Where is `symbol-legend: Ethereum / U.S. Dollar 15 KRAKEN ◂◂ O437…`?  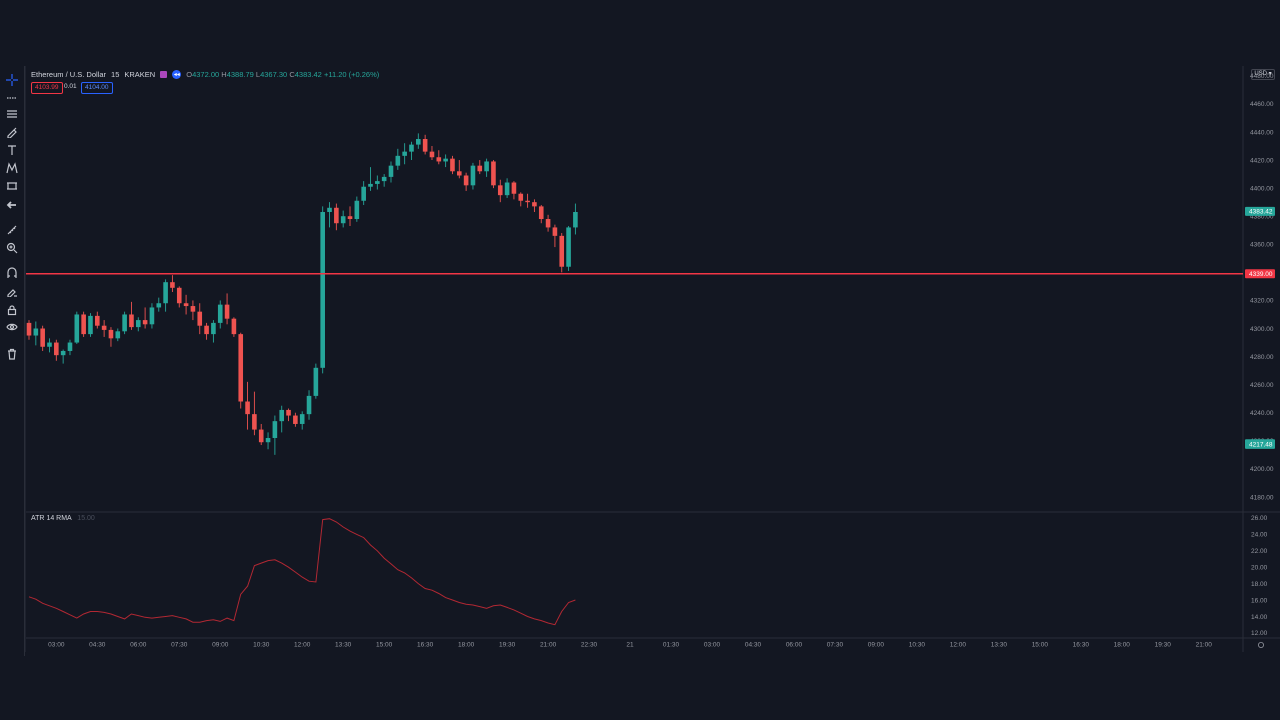
symbol-legend: Ethereum / U.S. Dollar 15 KRAKEN ◂◂ O437… is located at coordinates (205, 74).